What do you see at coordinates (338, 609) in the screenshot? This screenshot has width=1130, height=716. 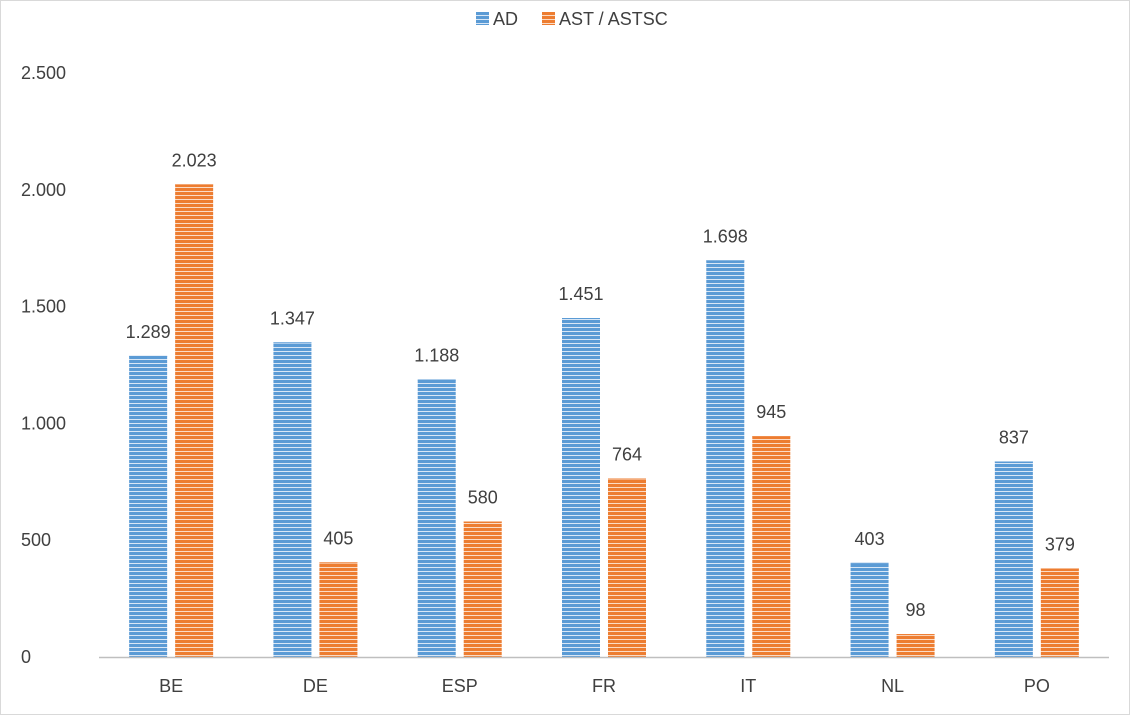 I see `bar-ast-astsc-de` at bounding box center [338, 609].